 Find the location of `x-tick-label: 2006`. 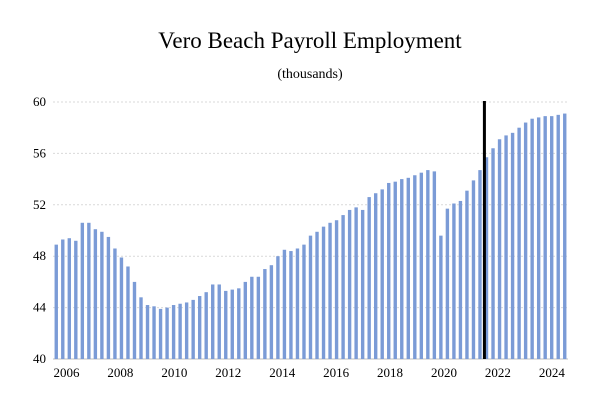

x-tick-label: 2006 is located at coordinates (66, 372).